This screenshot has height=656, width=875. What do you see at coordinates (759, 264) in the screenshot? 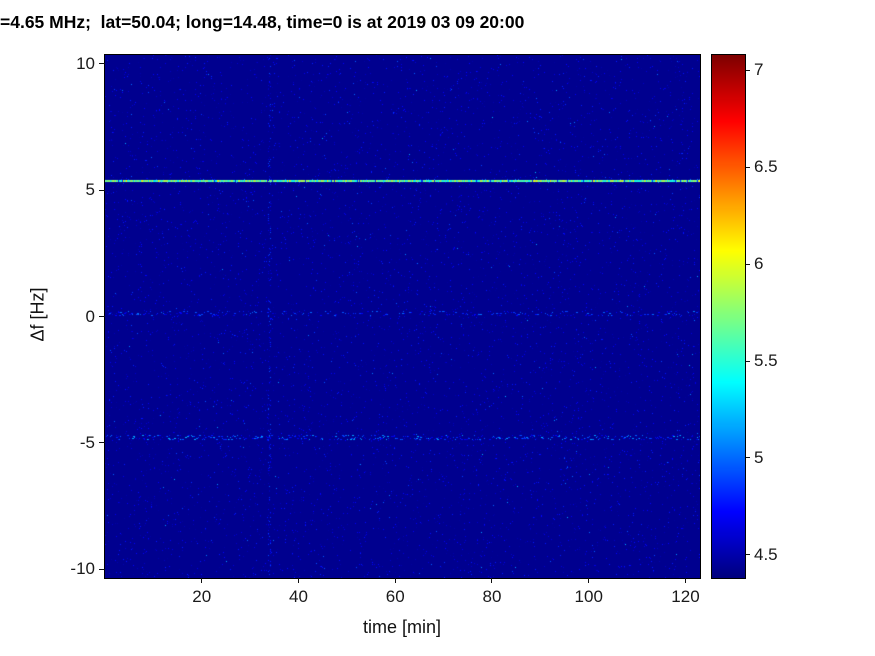
I see `colorbar-tick-label: 6` at bounding box center [759, 264].